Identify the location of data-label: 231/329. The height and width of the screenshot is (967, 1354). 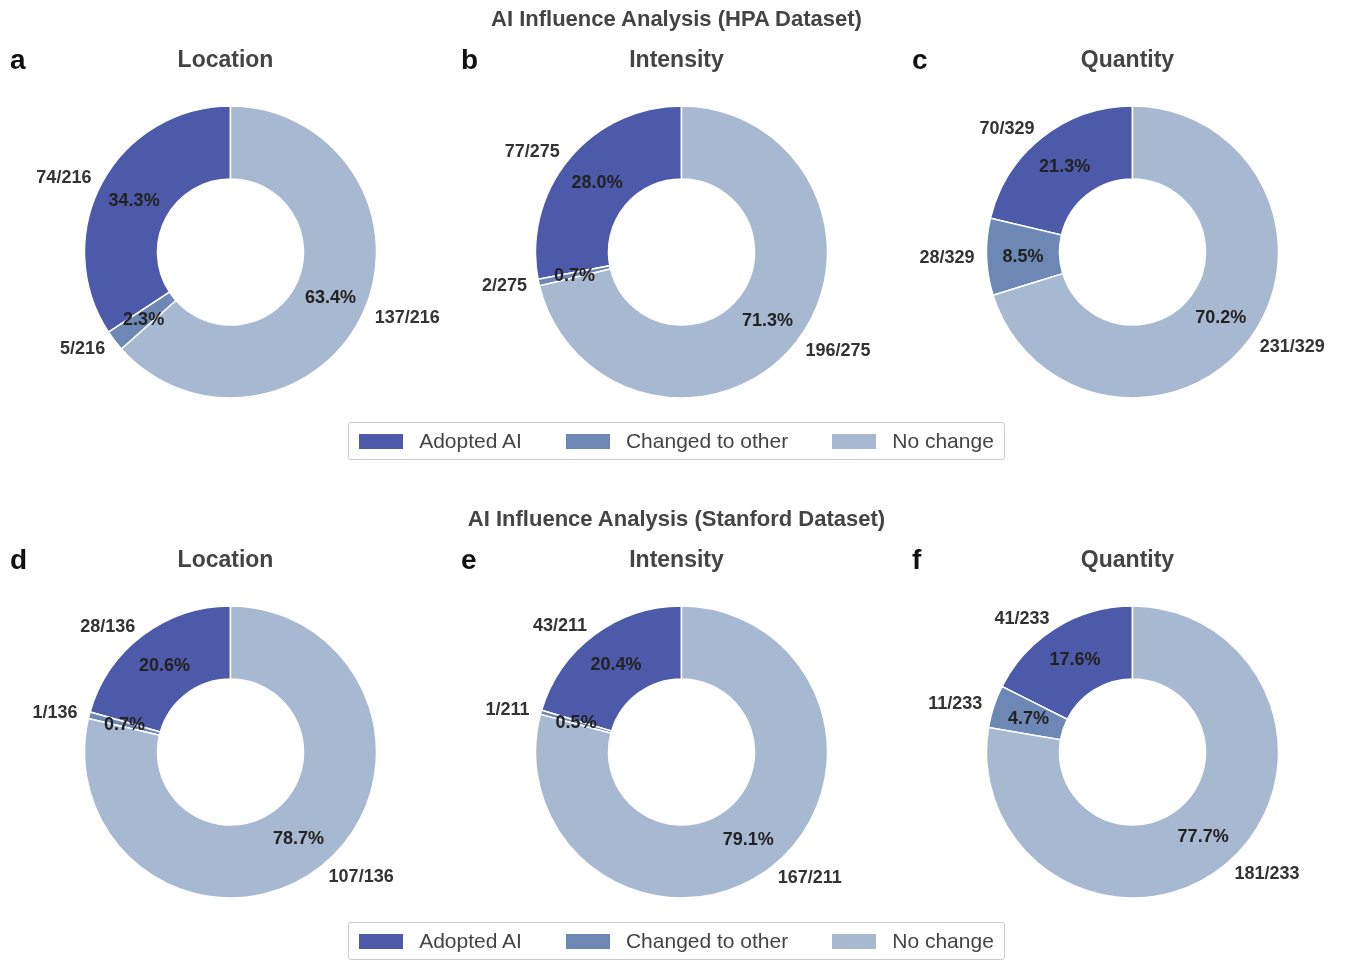
(1292, 345).